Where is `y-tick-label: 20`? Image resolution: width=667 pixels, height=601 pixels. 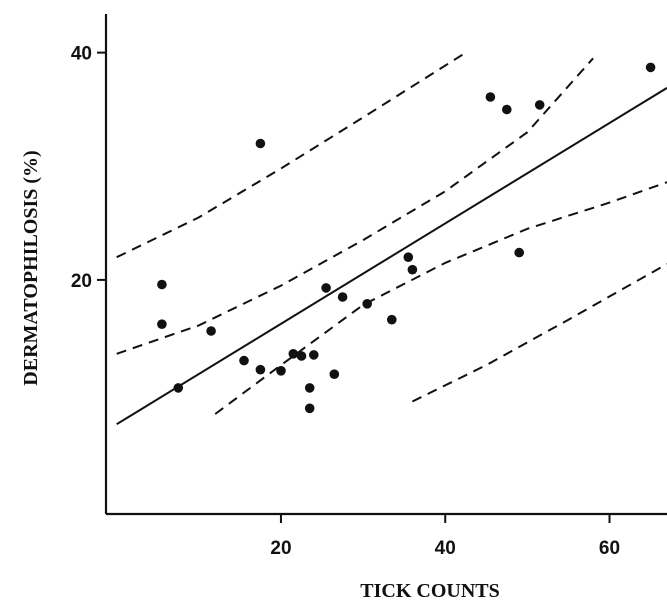
y-tick-label: 20 is located at coordinates (81, 281).